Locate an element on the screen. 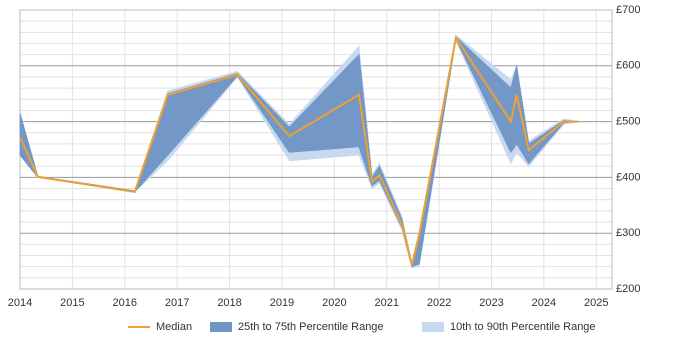 This screenshot has height=350, width=700. legend-label: Median is located at coordinates (174, 327).